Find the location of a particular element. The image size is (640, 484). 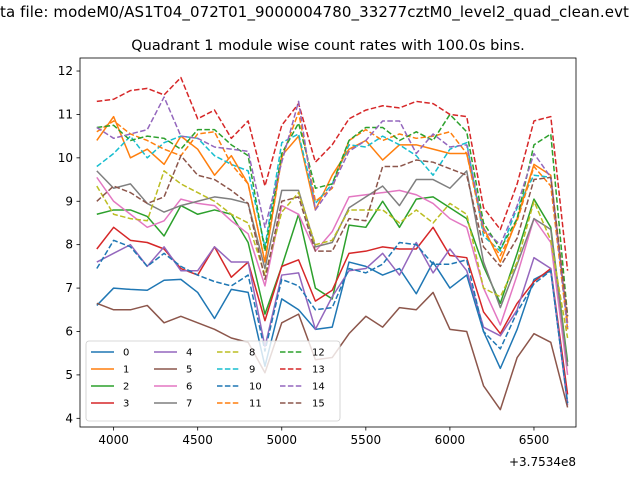

legend-label-2: 2 is located at coordinates (126, 387).